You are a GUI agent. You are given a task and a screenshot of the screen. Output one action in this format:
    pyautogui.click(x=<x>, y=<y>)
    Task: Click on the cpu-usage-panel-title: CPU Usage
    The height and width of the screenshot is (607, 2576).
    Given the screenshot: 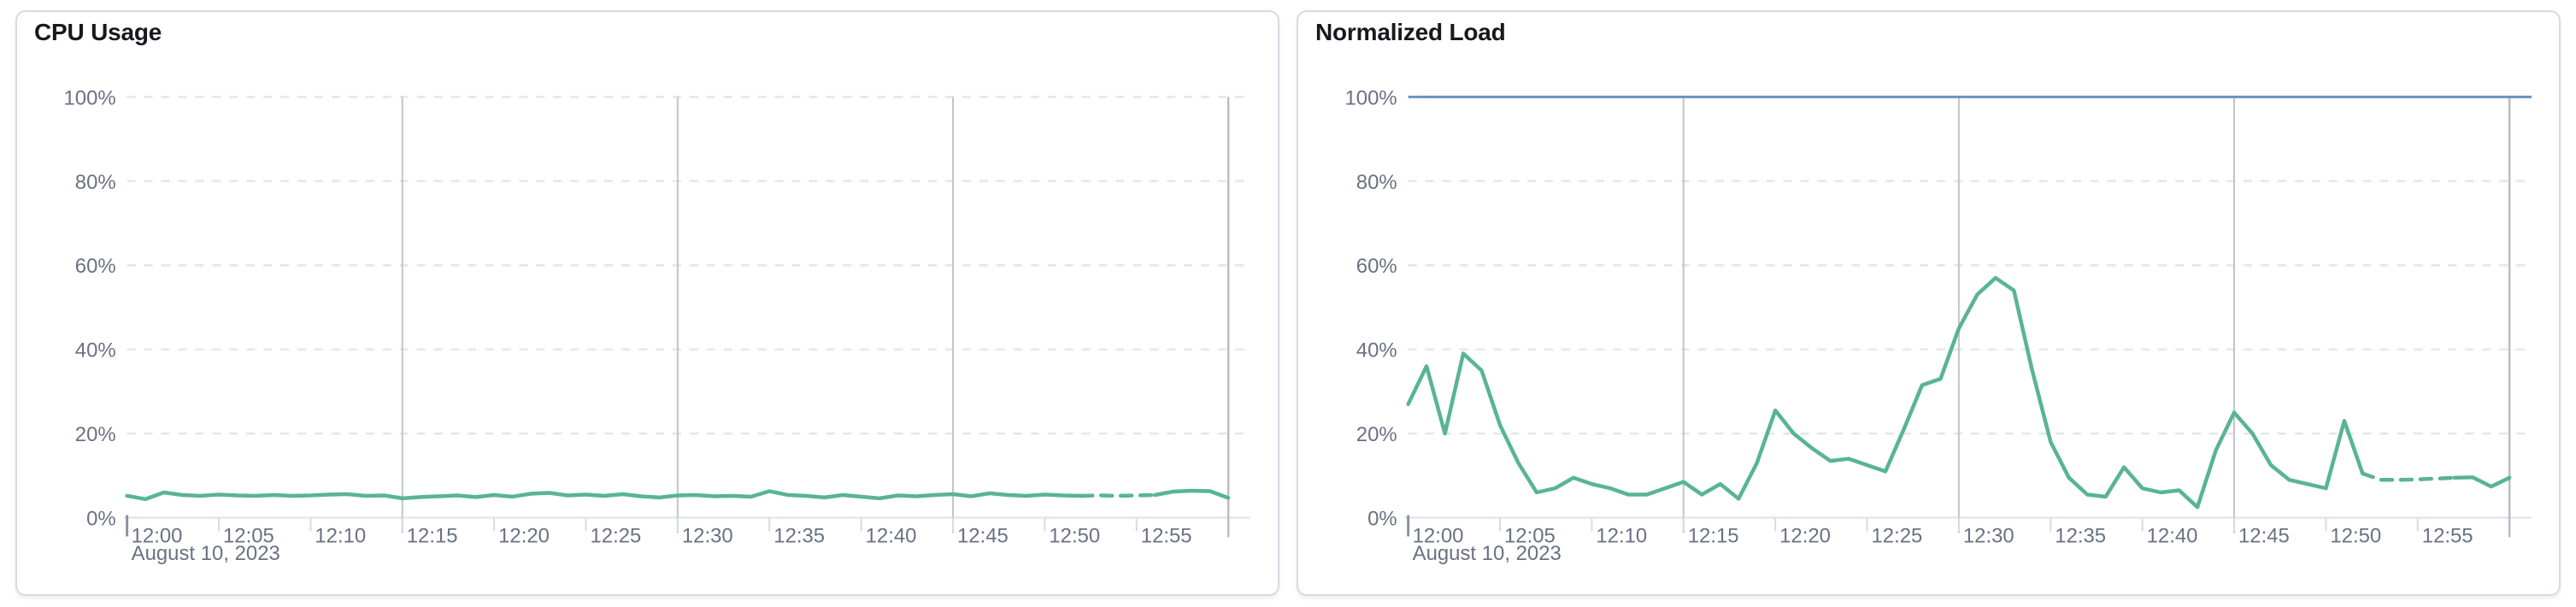 What is the action you would take?
    pyautogui.click(x=98, y=32)
    